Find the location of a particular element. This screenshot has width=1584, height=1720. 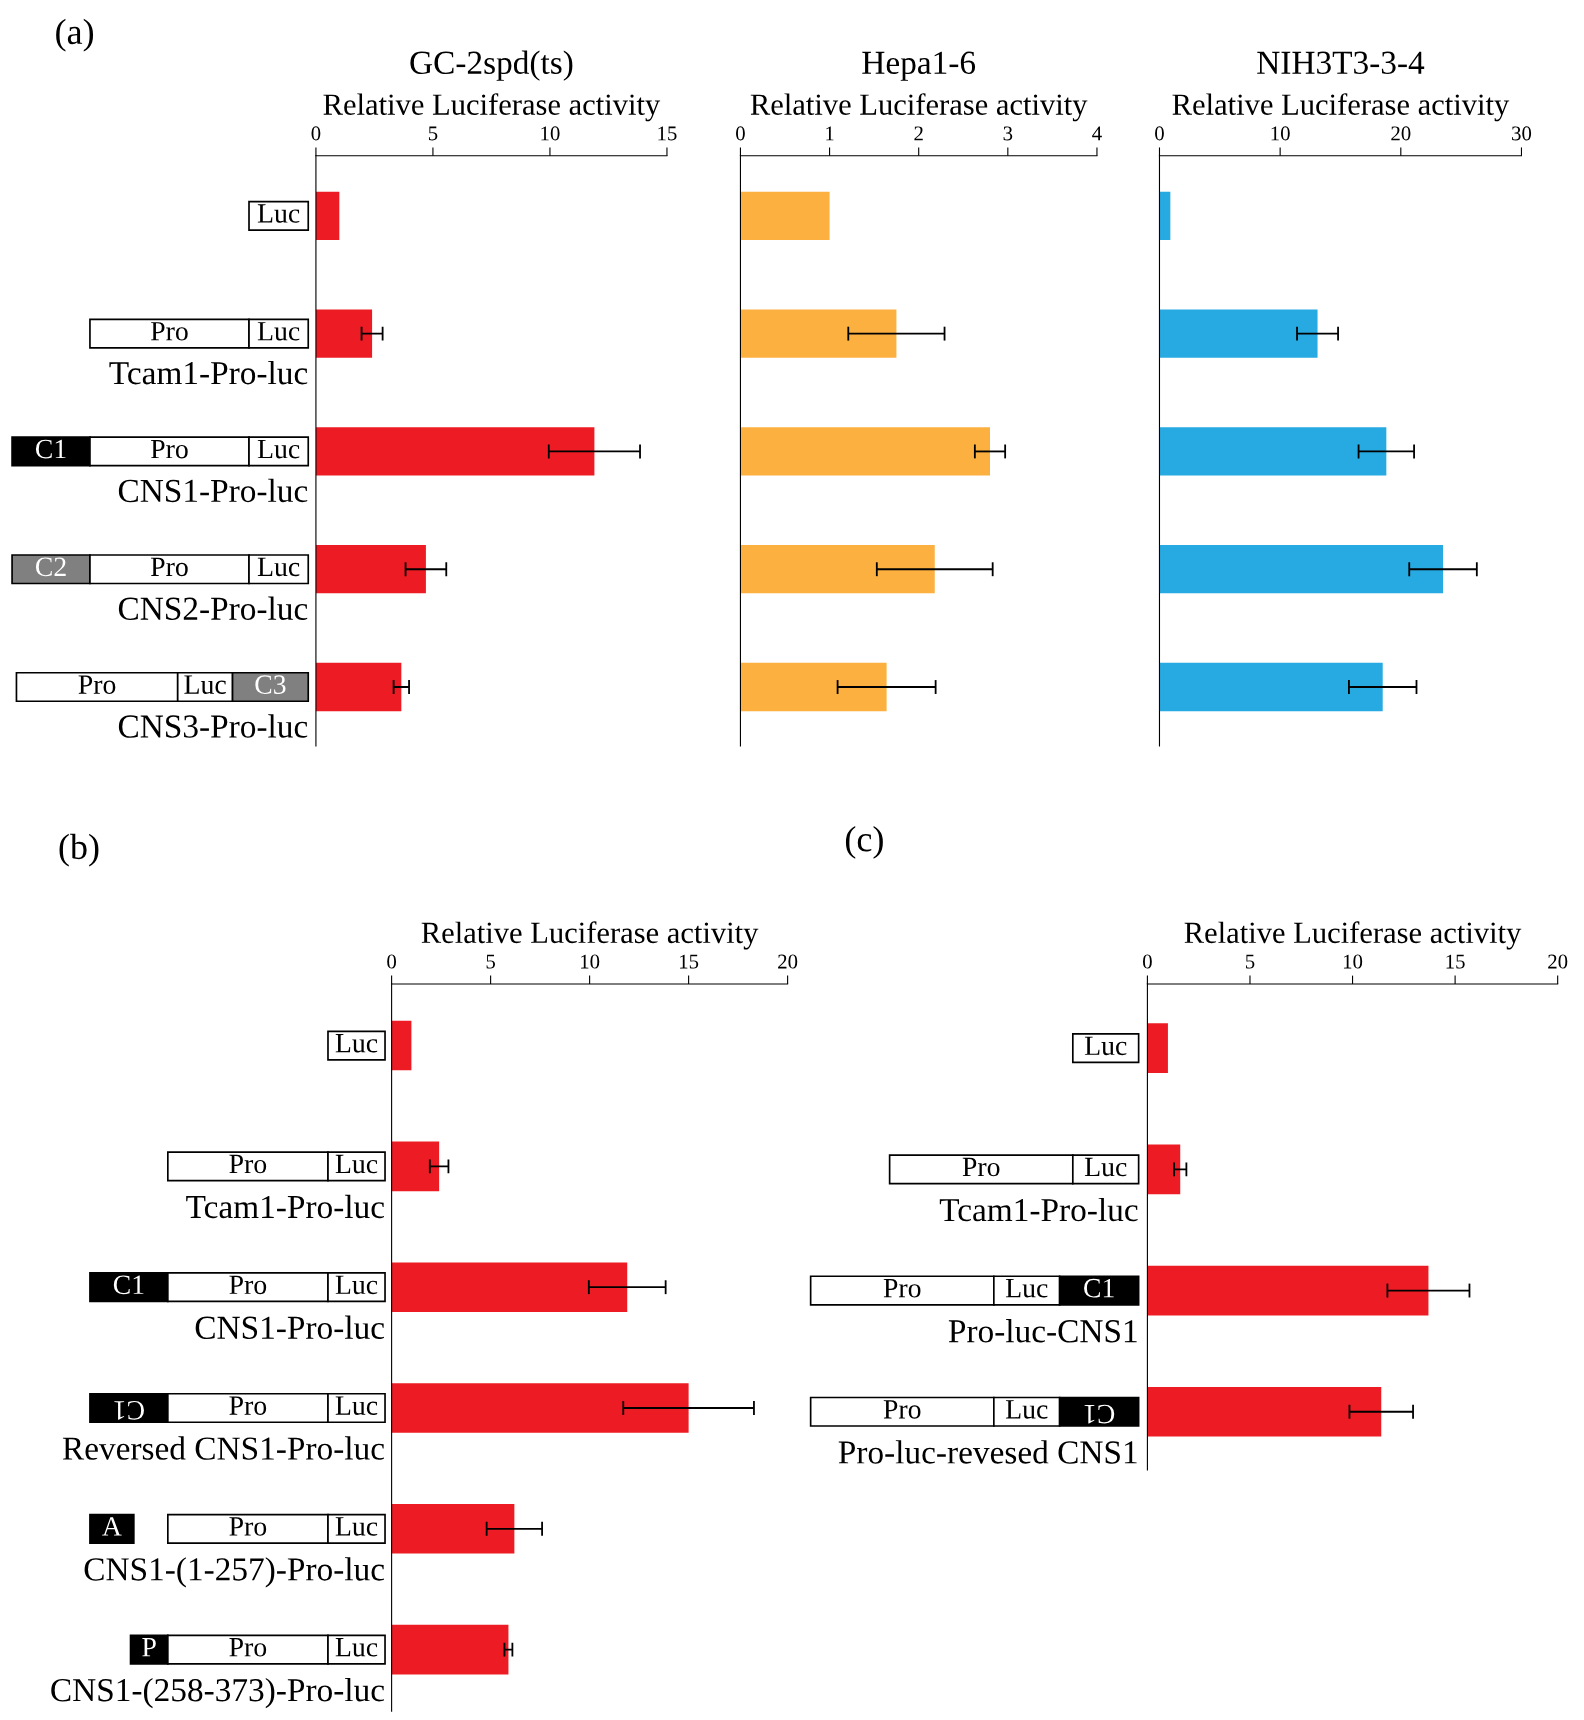

text: A is located at coordinates (112, 1526).